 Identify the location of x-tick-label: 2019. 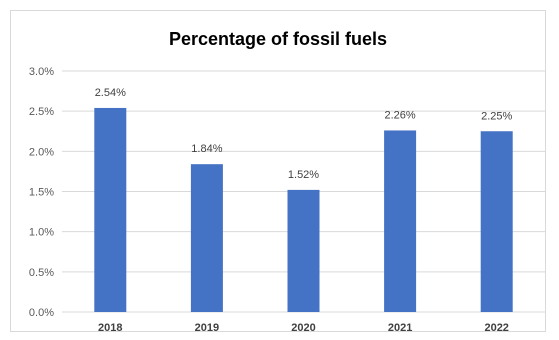
(207, 328).